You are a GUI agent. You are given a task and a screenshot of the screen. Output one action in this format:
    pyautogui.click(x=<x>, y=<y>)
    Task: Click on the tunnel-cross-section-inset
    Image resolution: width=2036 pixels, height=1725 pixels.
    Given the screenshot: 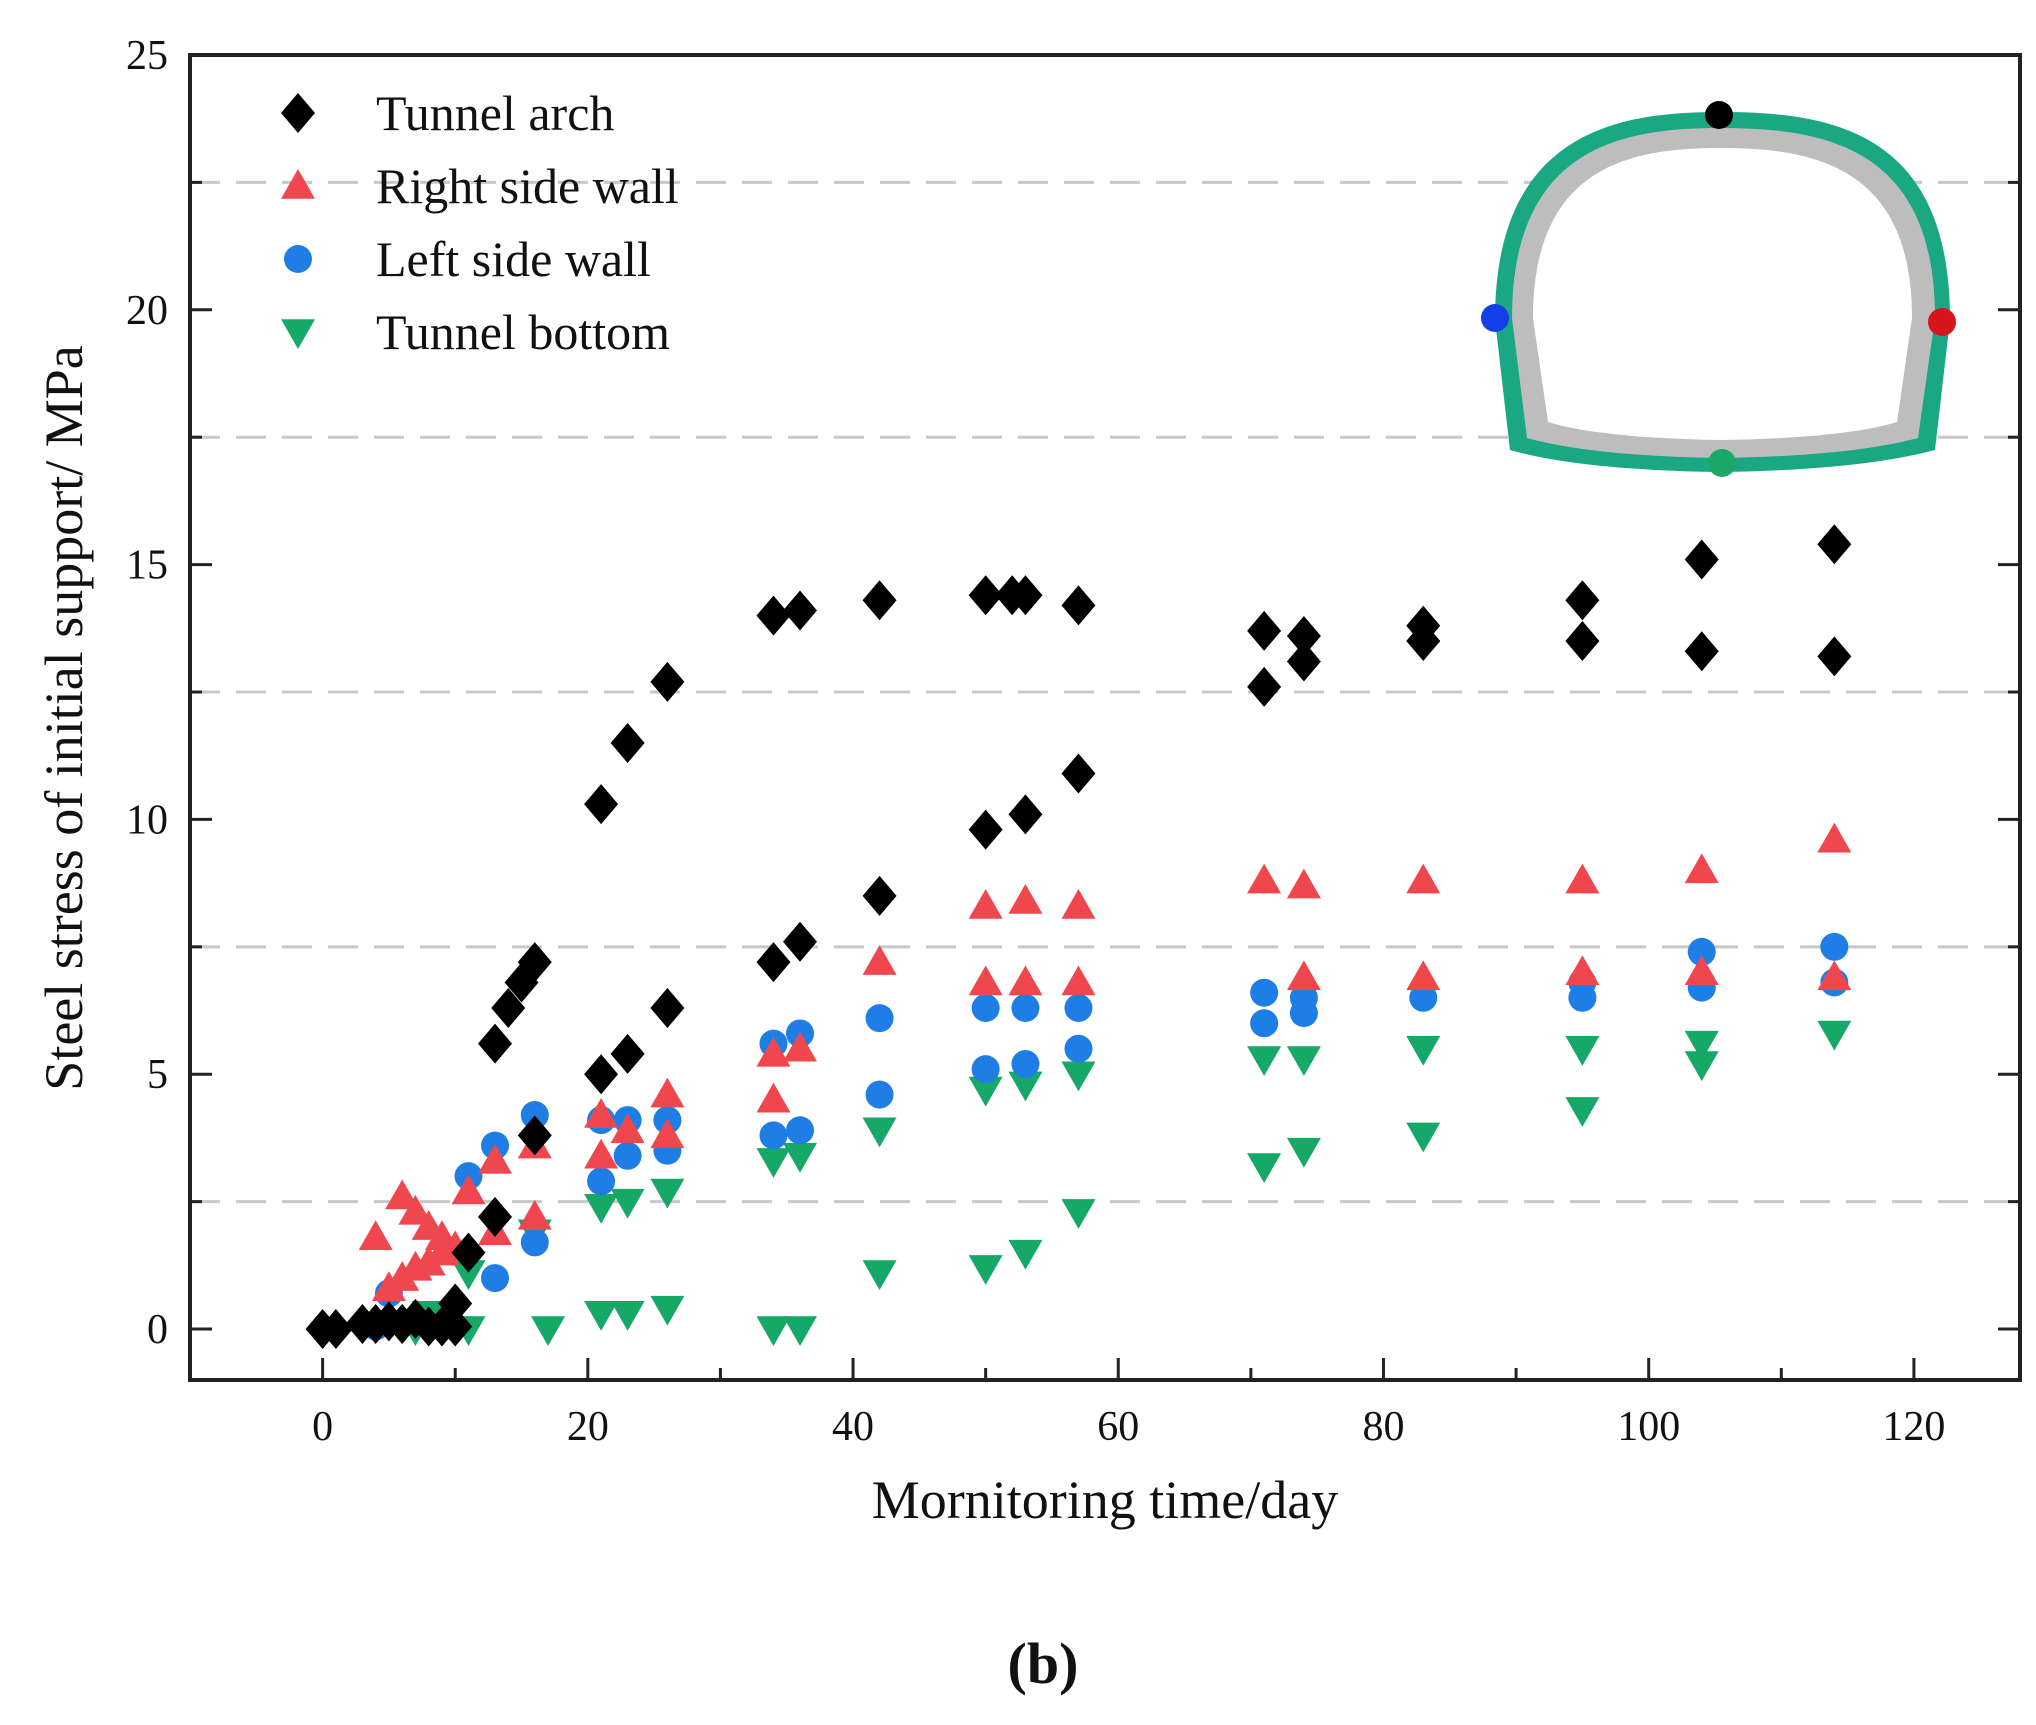 What is the action you would take?
    pyautogui.click(x=1718, y=289)
    